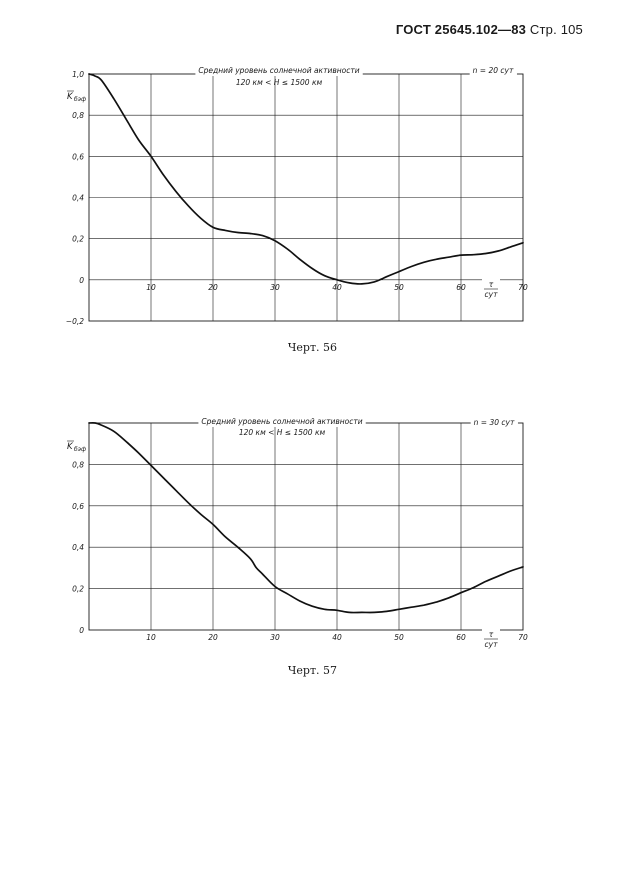  Describe the element at coordinates (461, 29) in the screenshot. I see `standard-number: ГОСТ 25645.102—83` at that location.